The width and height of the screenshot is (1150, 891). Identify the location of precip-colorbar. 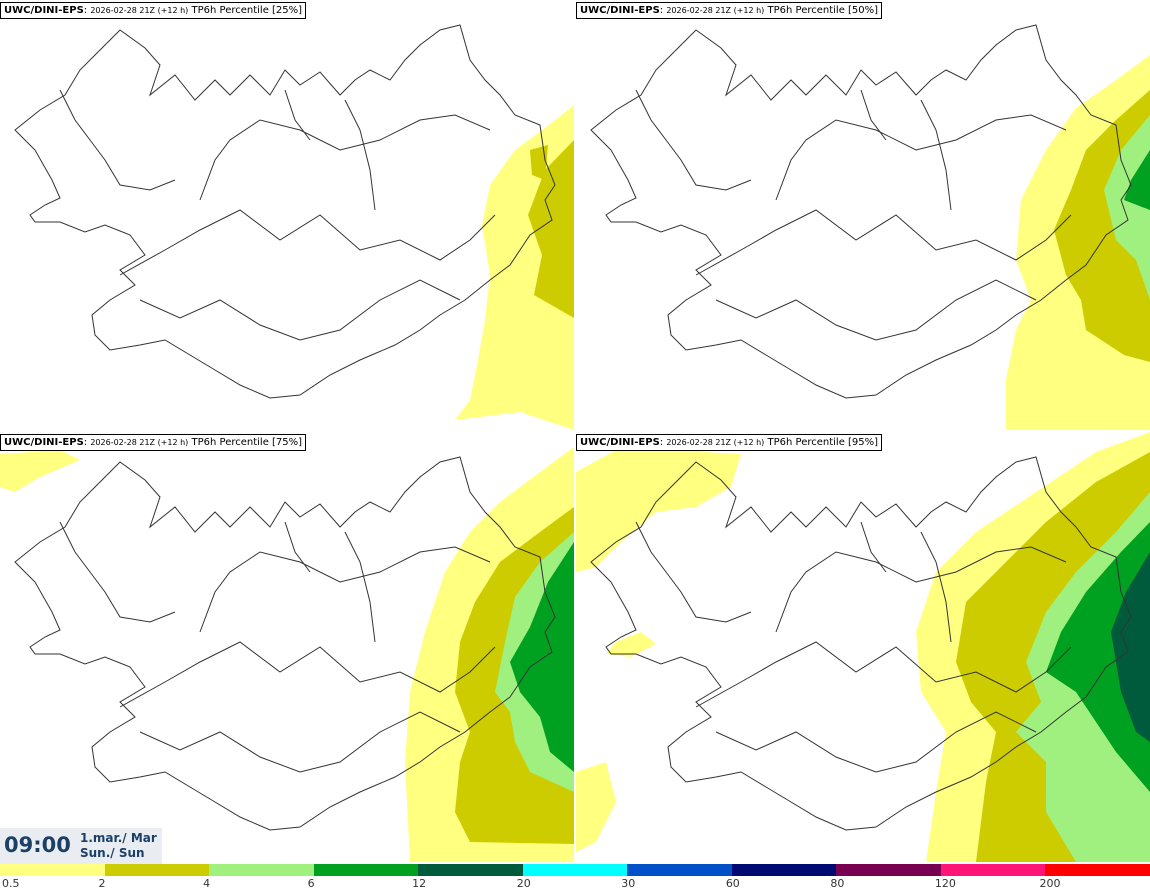
(575, 870).